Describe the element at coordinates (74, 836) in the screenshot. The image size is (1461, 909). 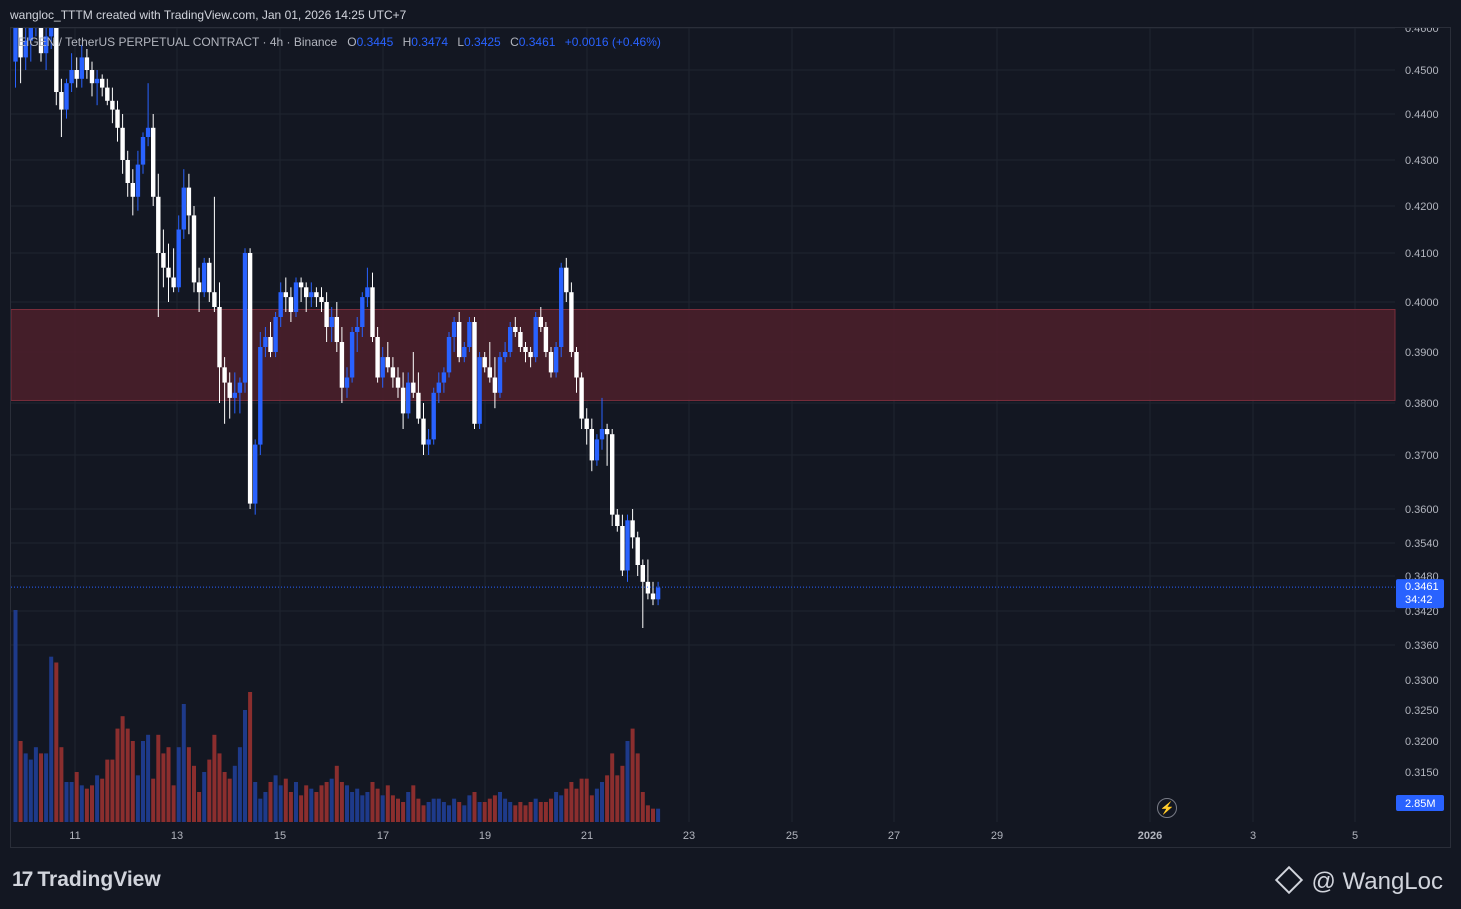
I see `time-tick-label: 11` at that location.